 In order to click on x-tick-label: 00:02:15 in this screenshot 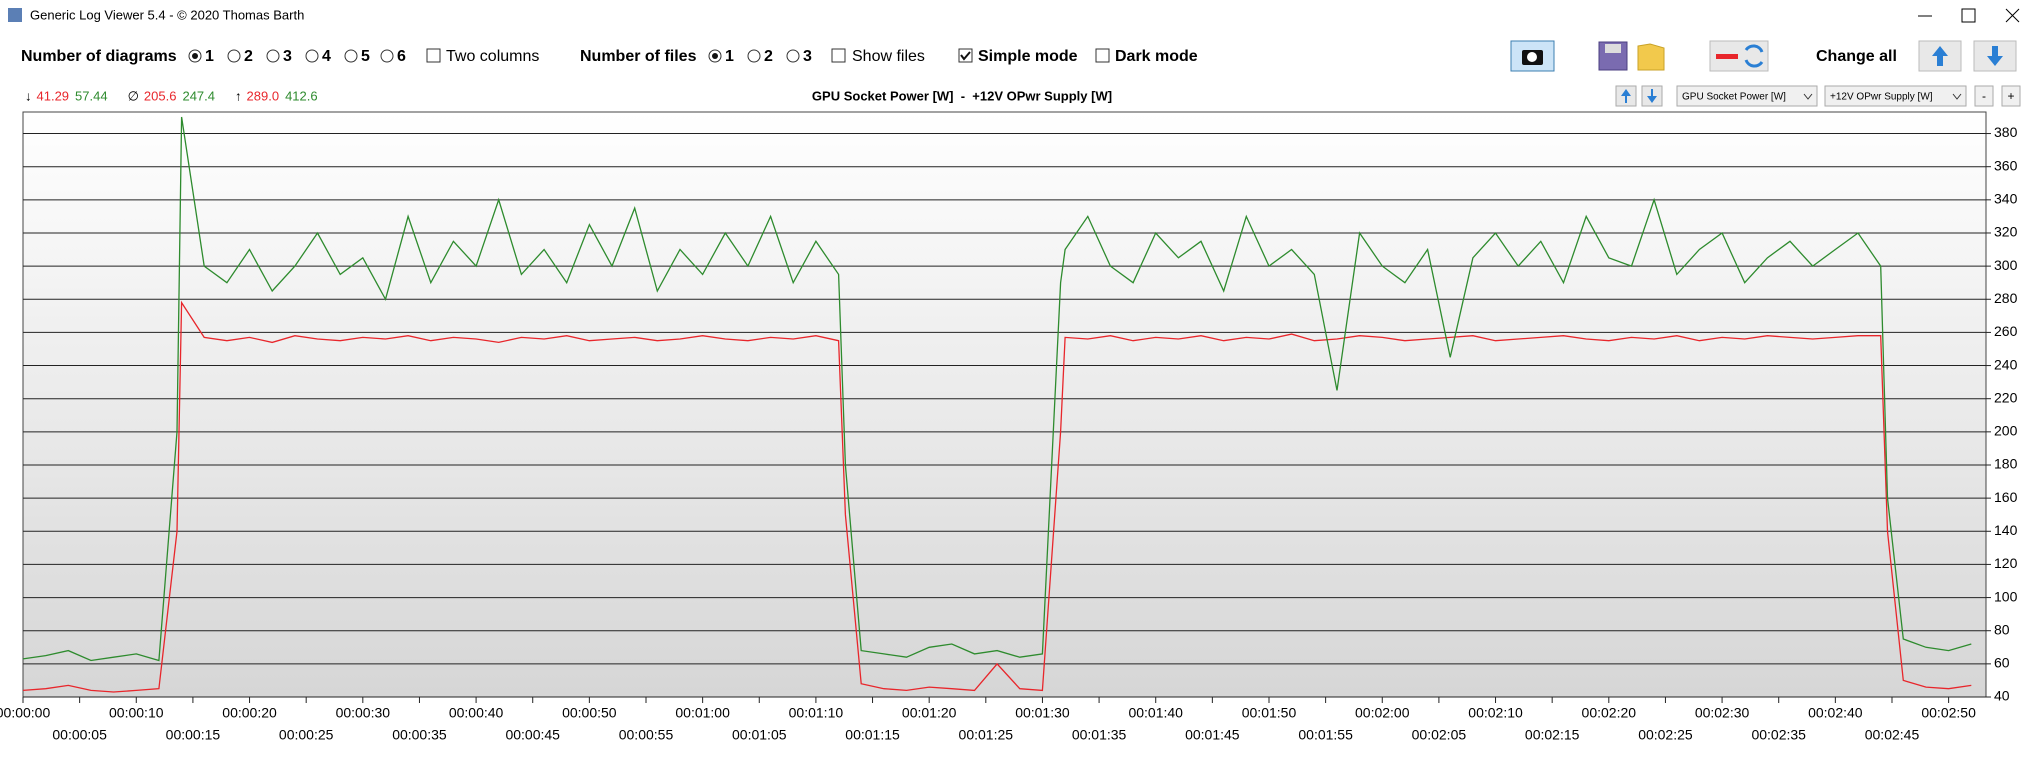, I will do `click(1552, 735)`.